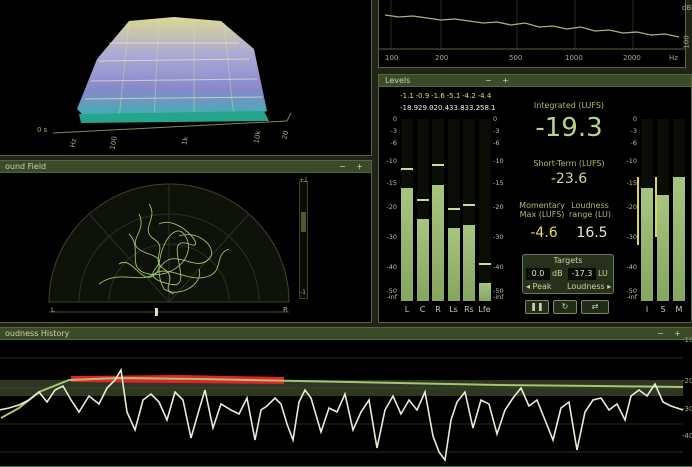  What do you see at coordinates (391, 237) in the screenshot?
I see `level-scale-left: -30` at bounding box center [391, 237].